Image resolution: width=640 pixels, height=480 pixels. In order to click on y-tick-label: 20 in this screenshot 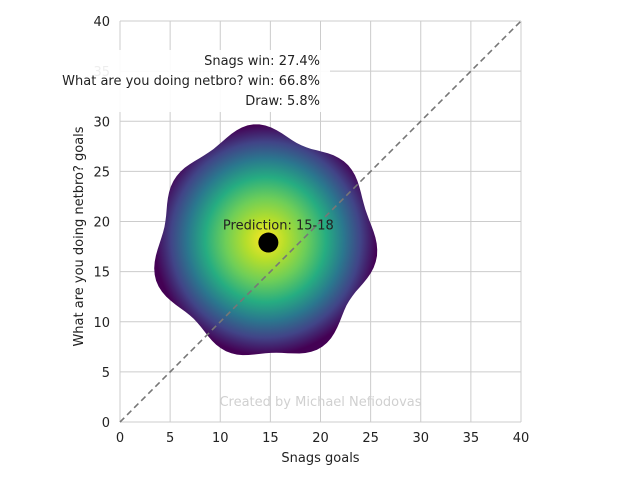, I will do `click(101, 223)`.